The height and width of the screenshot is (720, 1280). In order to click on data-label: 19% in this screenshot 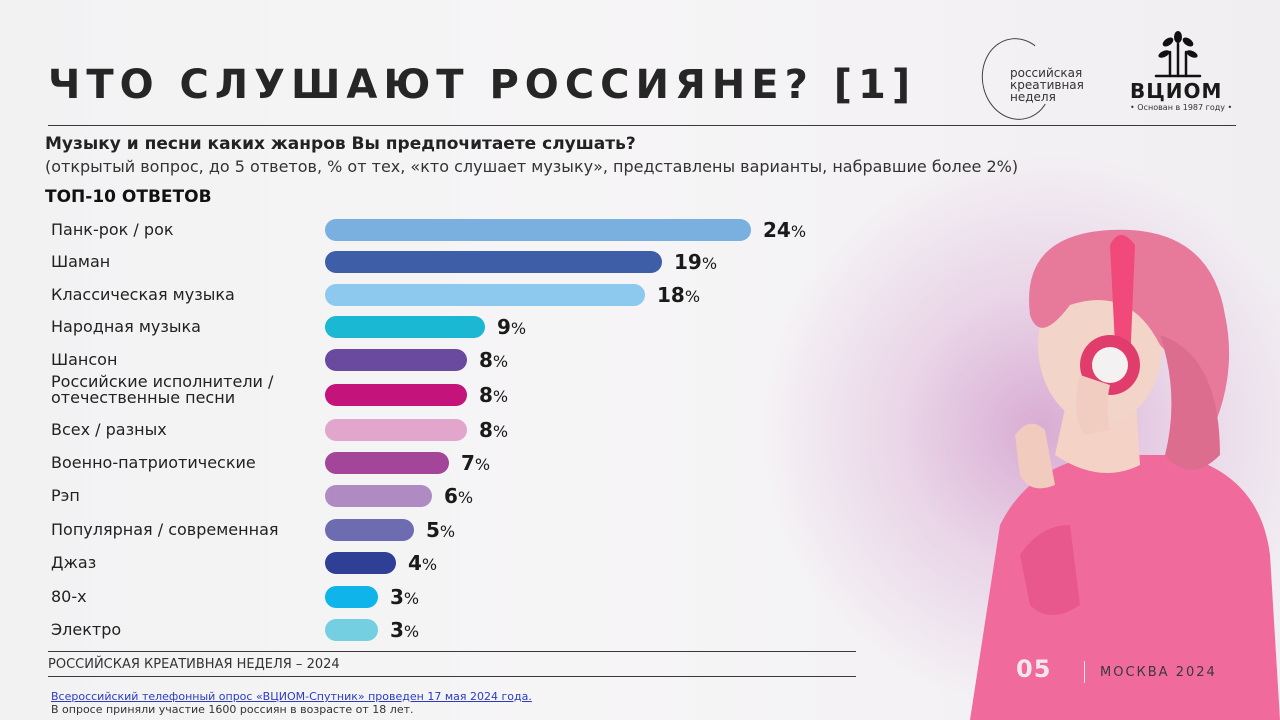, I will do `click(695, 262)`.